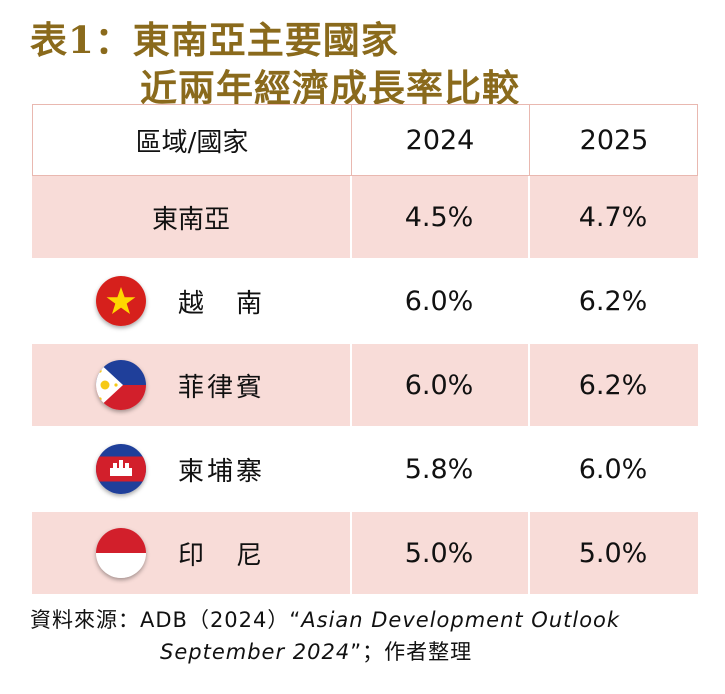  What do you see at coordinates (613, 469) in the screenshot?
I see `value-2025: 6.0%` at bounding box center [613, 469].